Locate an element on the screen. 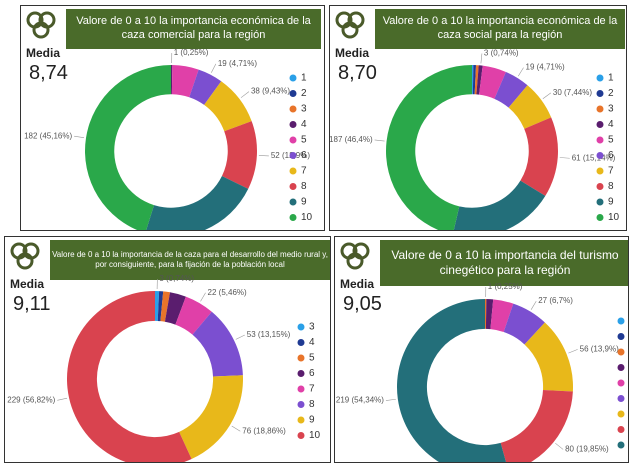 Image resolution: width=629 pixels, height=463 pixels. legend-label: 2 is located at coordinates (304, 93).